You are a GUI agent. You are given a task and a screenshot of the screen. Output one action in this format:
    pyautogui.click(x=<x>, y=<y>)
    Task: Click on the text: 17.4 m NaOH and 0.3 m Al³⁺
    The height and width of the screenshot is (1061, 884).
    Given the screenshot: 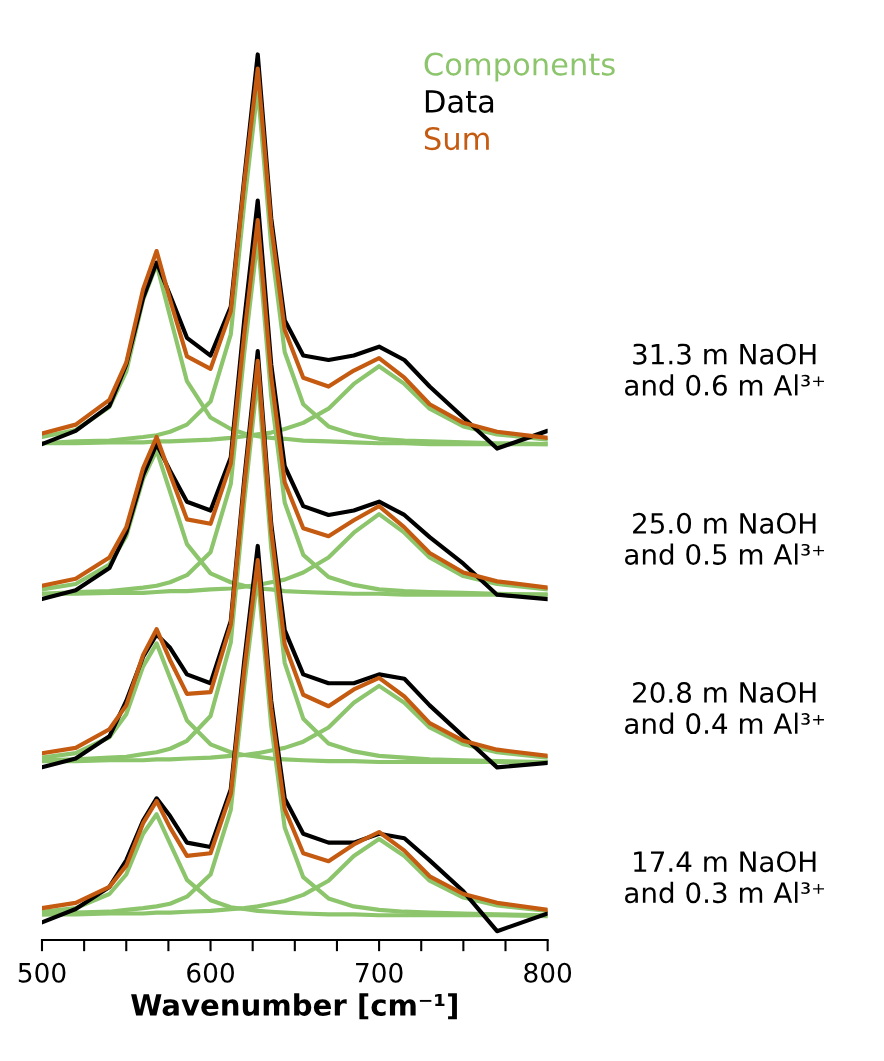 What is the action you would take?
    pyautogui.click(x=725, y=877)
    